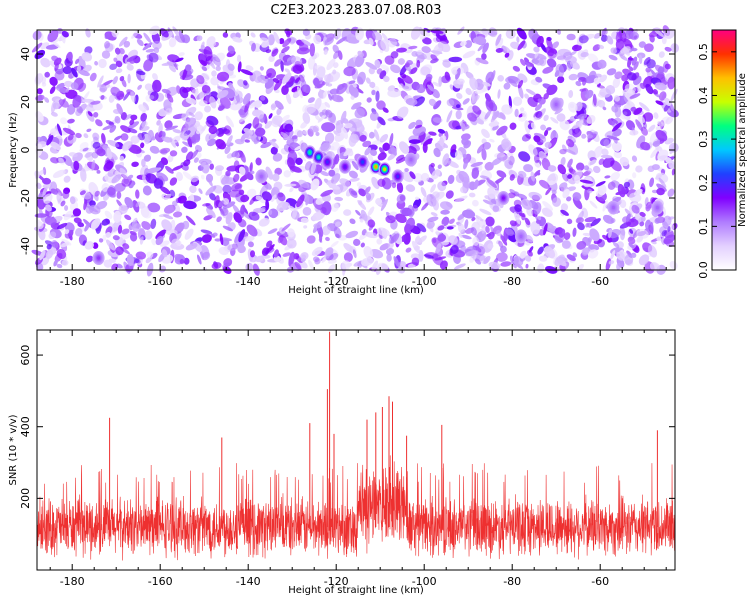 The width and height of the screenshot is (750, 600). I want to click on colorbar-frame, so click(724, 150).